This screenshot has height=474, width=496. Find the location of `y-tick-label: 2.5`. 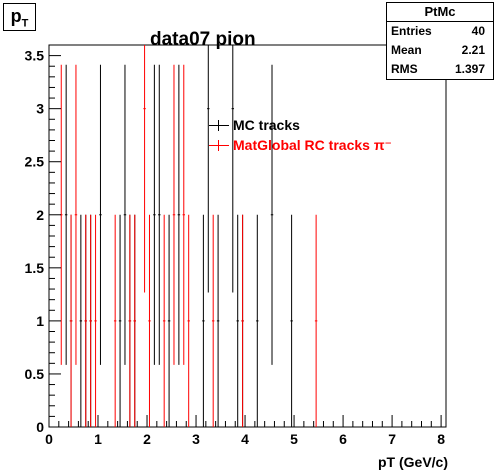

y-tick-label: 2.5 is located at coordinates (35, 162).